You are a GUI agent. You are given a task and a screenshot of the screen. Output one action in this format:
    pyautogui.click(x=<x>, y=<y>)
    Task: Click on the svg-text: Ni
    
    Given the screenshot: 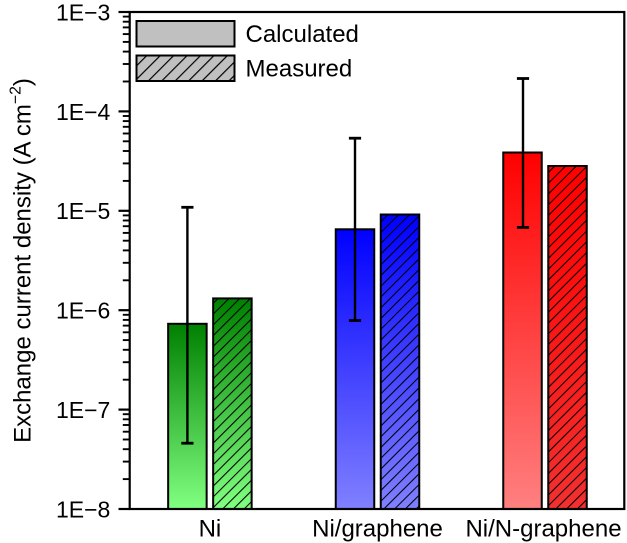 What is the action you would take?
    pyautogui.click(x=210, y=529)
    